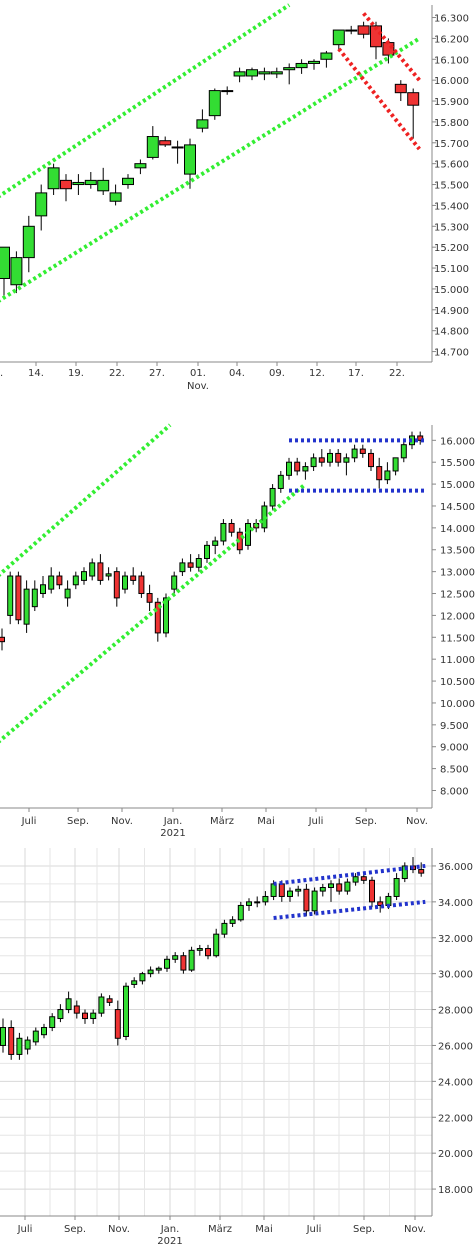 Image resolution: width=475 pixels, height=1250 pixels. What do you see at coordinates (455, 975) in the screenshot?
I see `y-tick-label: 30.000` at bounding box center [455, 975].